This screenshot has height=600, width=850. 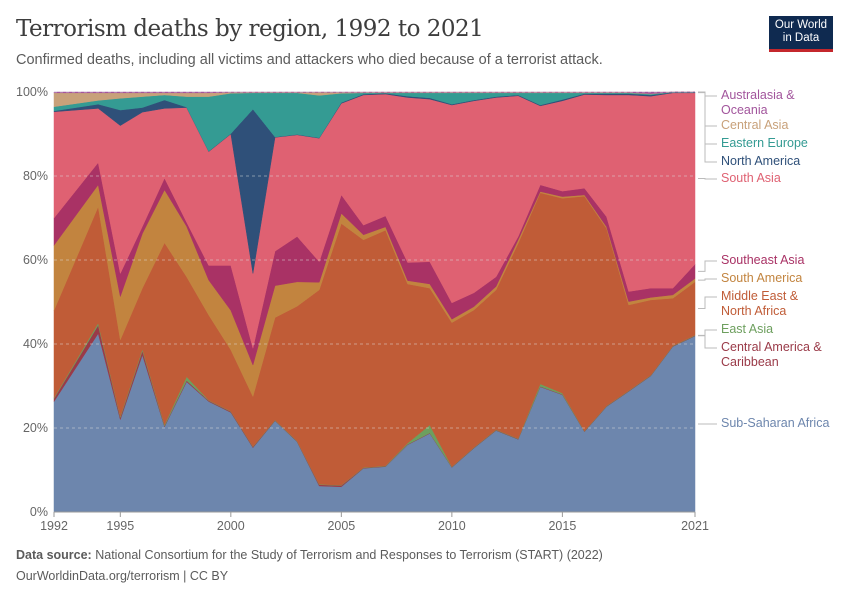 I want to click on x-tick-label: 1995, so click(x=120, y=526).